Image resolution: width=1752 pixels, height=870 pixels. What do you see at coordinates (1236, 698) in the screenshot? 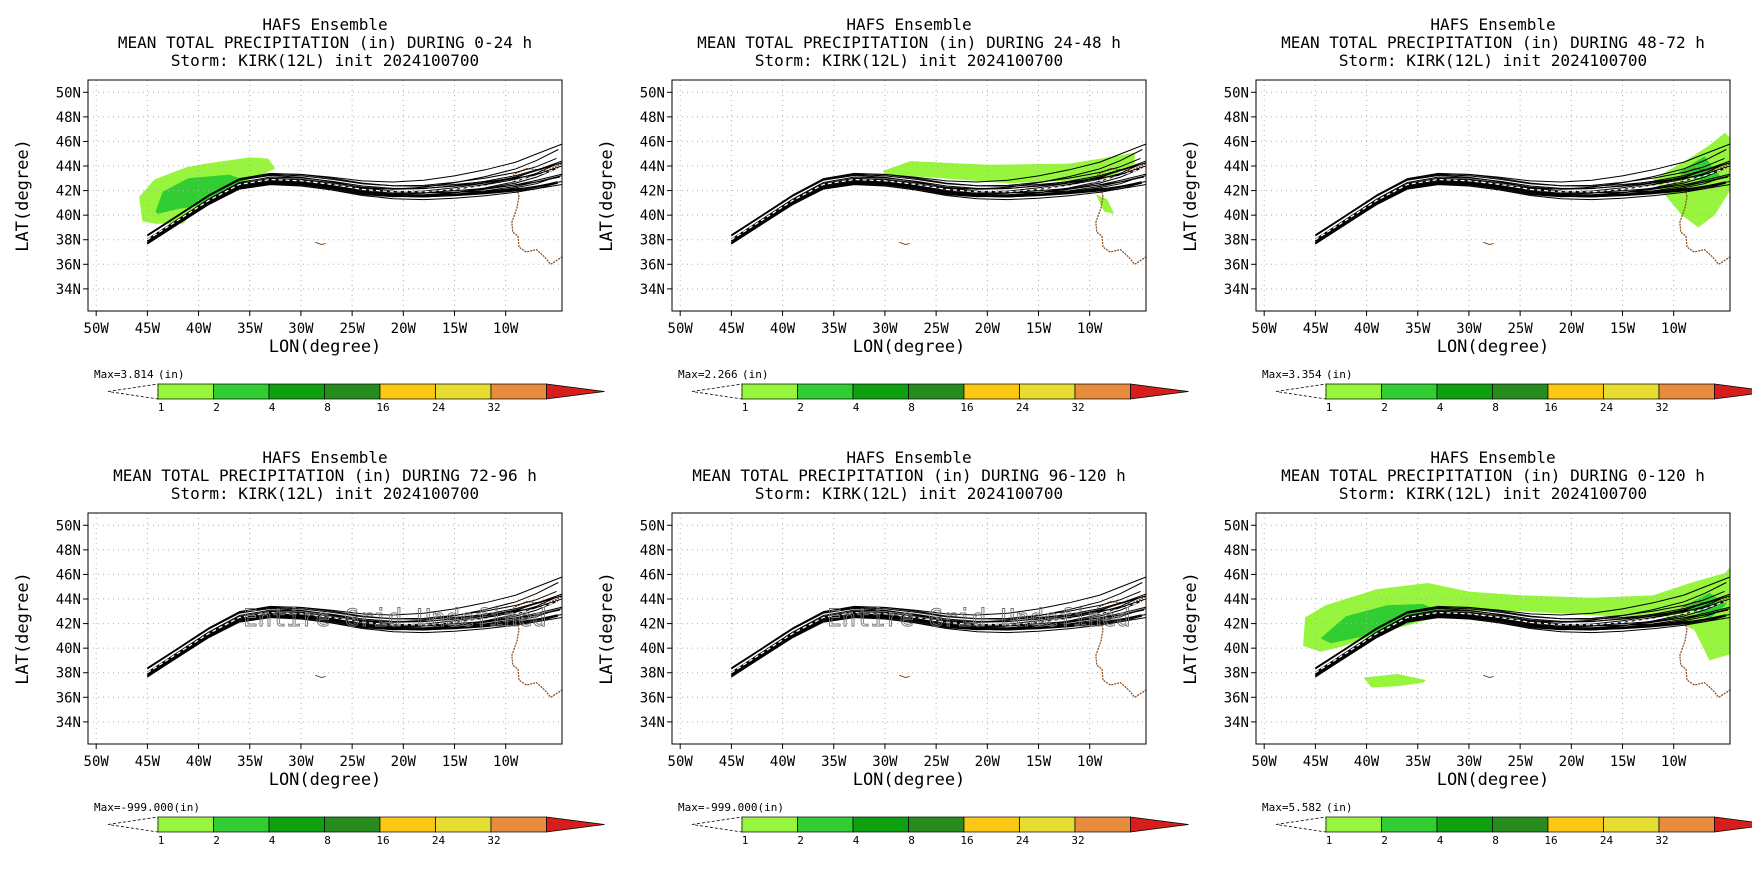
I see `y-tick-label: 36N` at bounding box center [1236, 698].